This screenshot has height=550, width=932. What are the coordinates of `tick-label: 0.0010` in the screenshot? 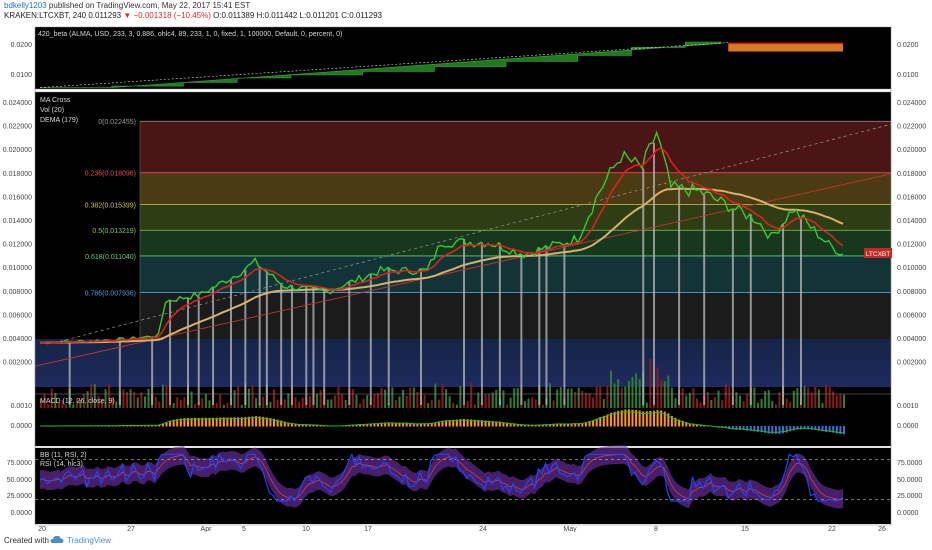 It's located at (908, 406).